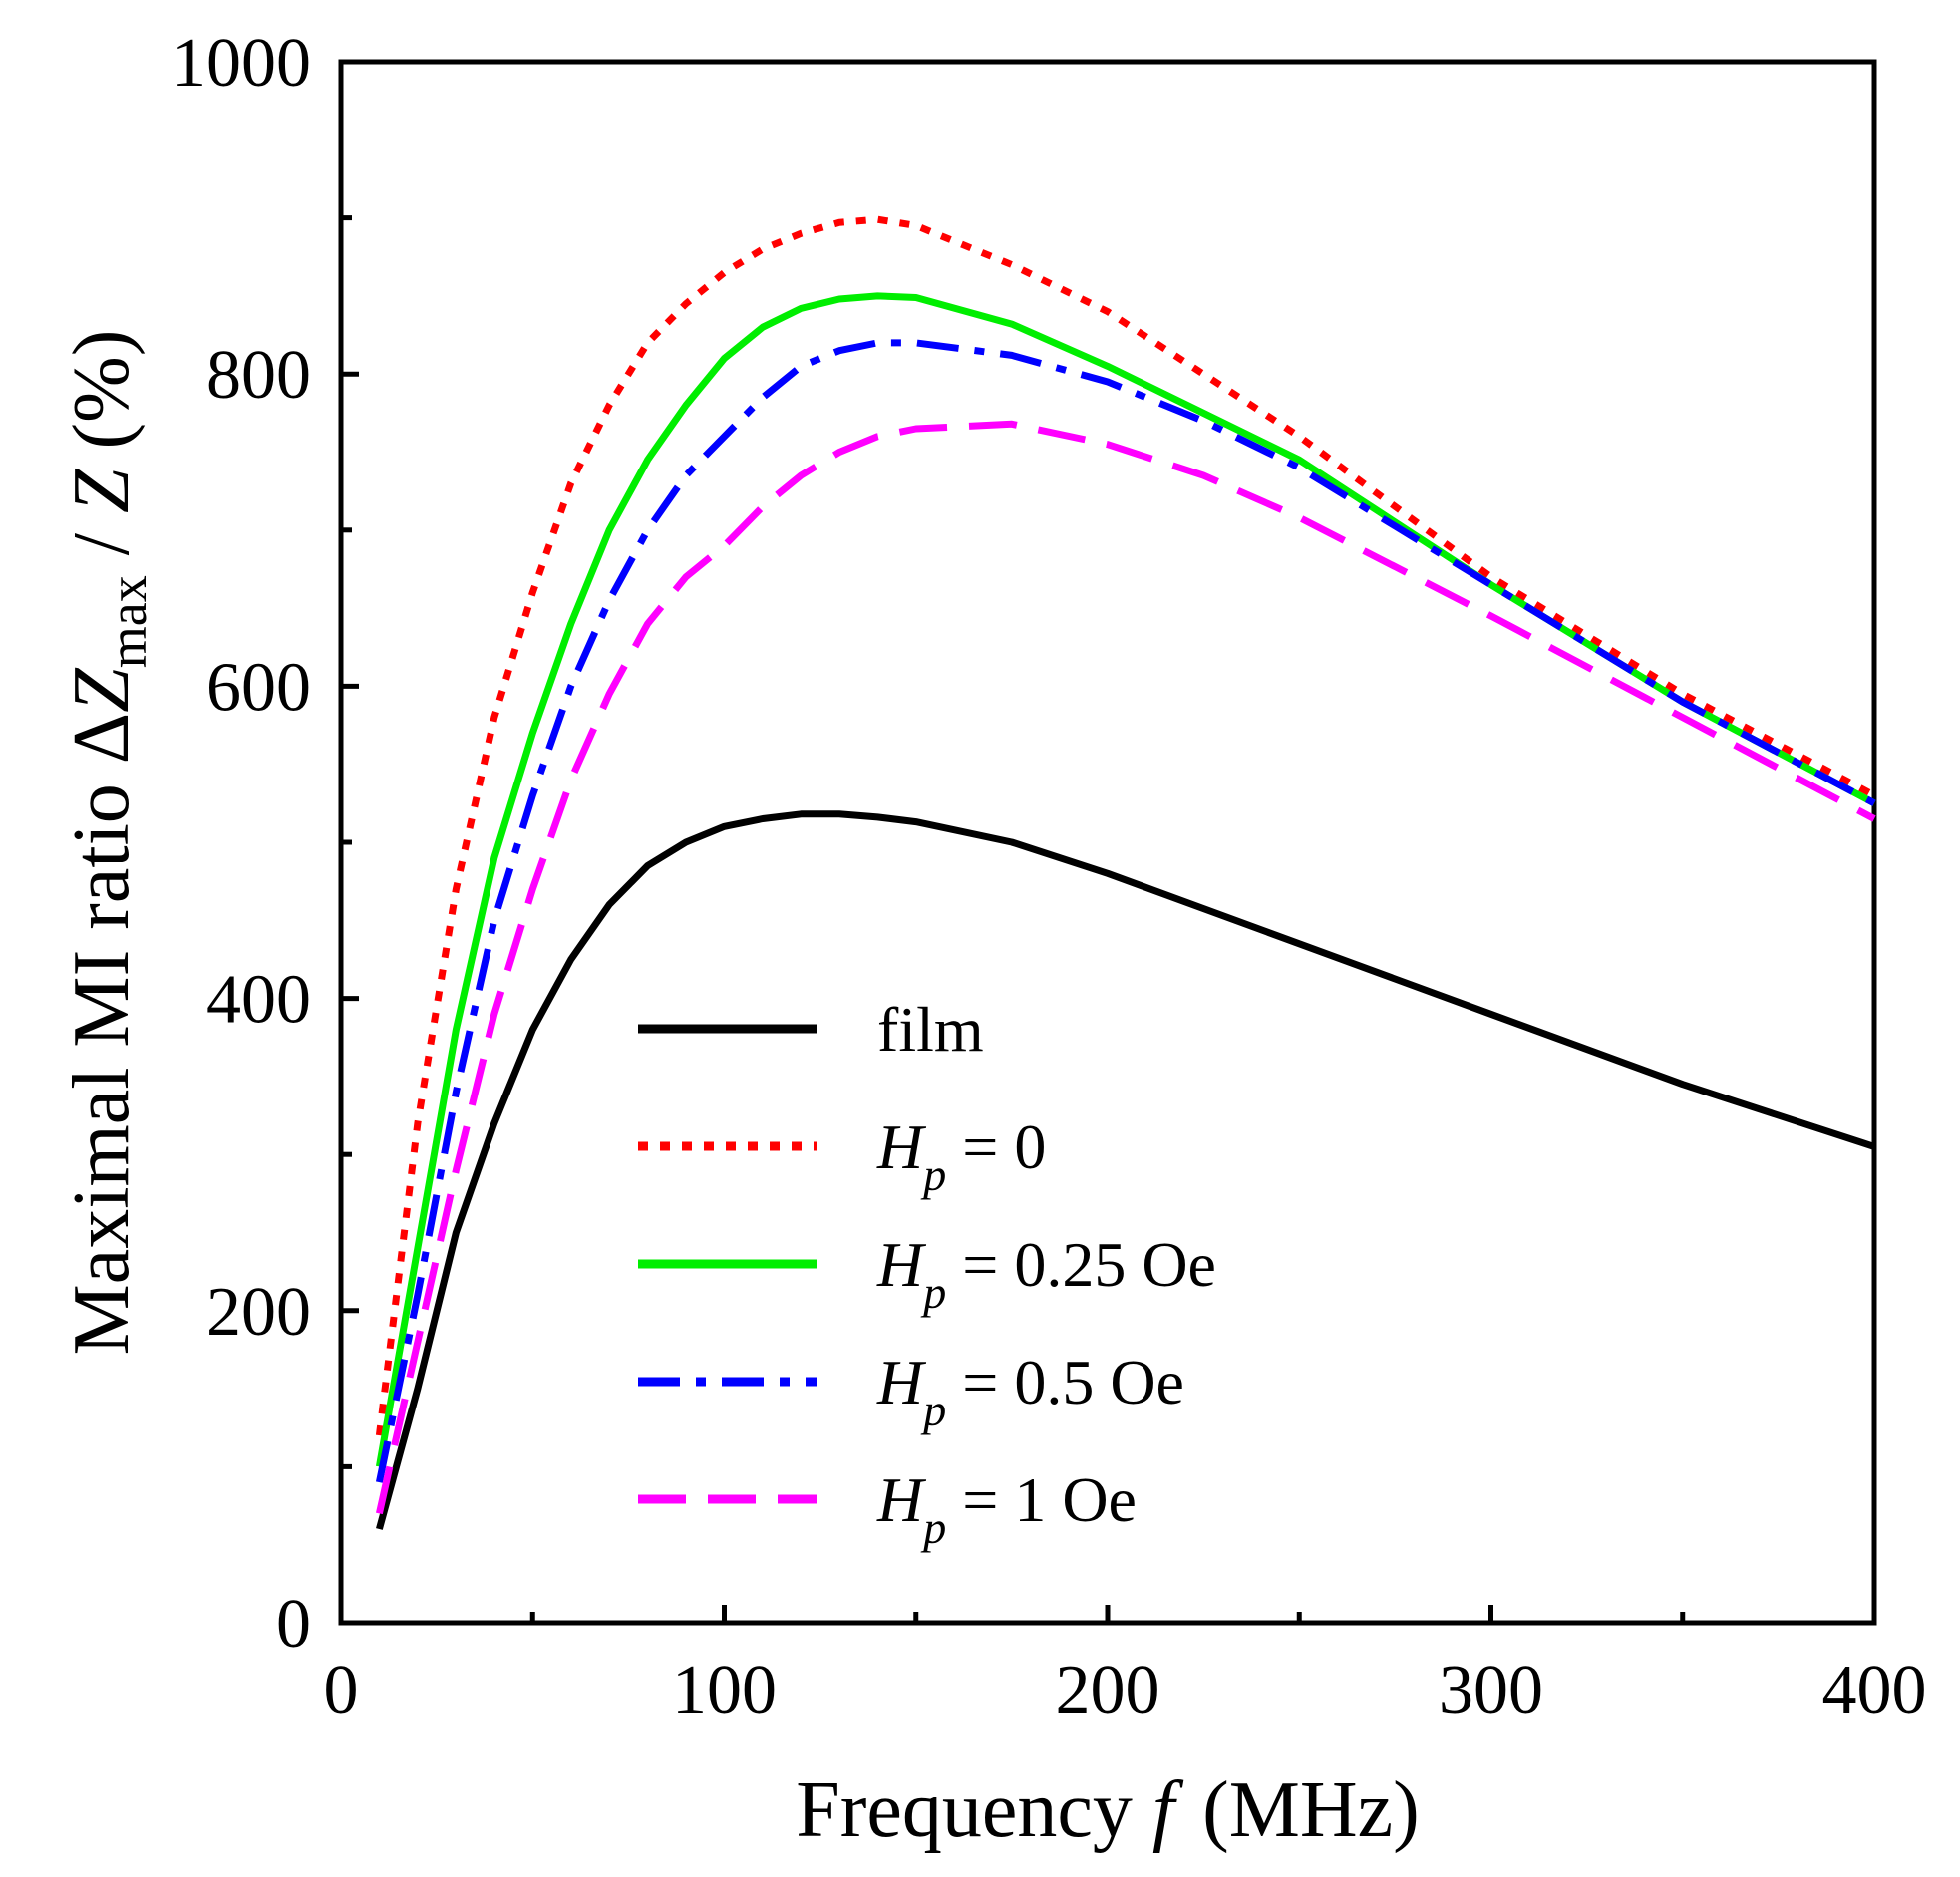  What do you see at coordinates (102, 690) in the screenshot?
I see `y-axis-title-var1: Z` at bounding box center [102, 690].